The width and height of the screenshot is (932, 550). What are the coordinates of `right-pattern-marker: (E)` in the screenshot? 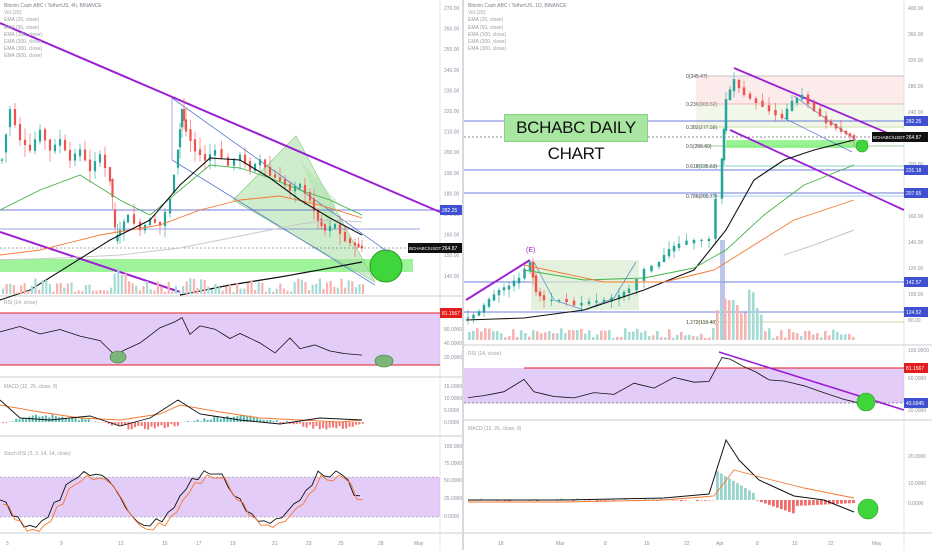 It's located at (530, 250).